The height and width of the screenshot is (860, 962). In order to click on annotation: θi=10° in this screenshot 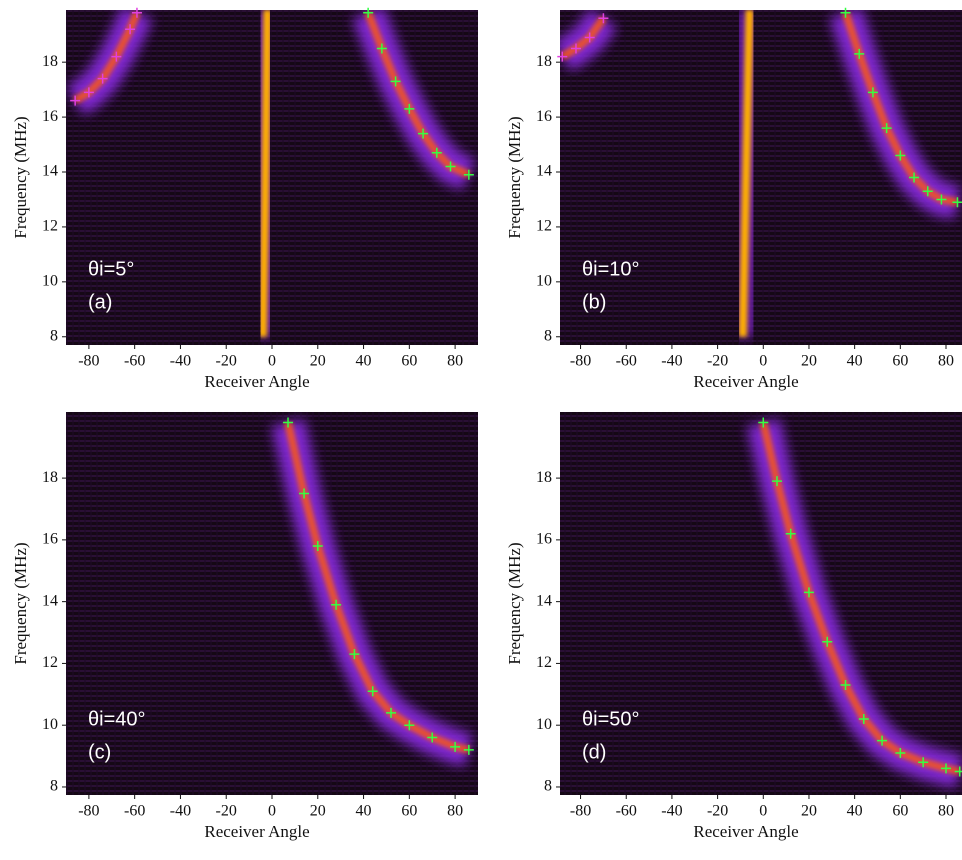, I will do `click(611, 269)`.